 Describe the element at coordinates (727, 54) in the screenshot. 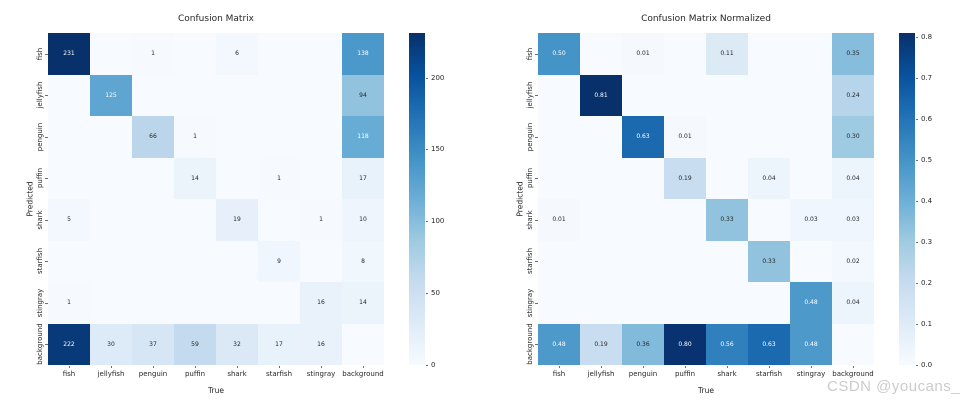

I see `heatmap-cell-value: 0.11` at that location.